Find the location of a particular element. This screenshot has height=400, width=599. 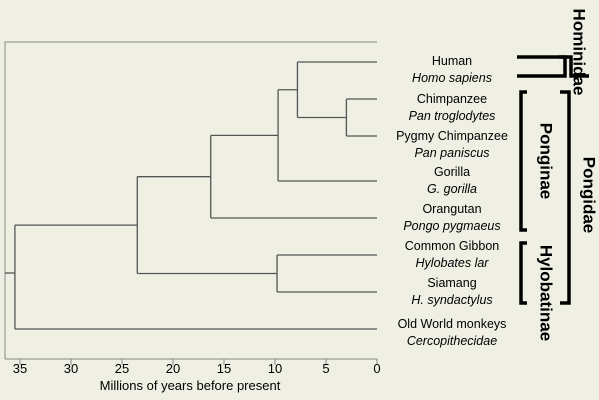

taxon-scientific-name: Pan paniscus is located at coordinates (452, 153).